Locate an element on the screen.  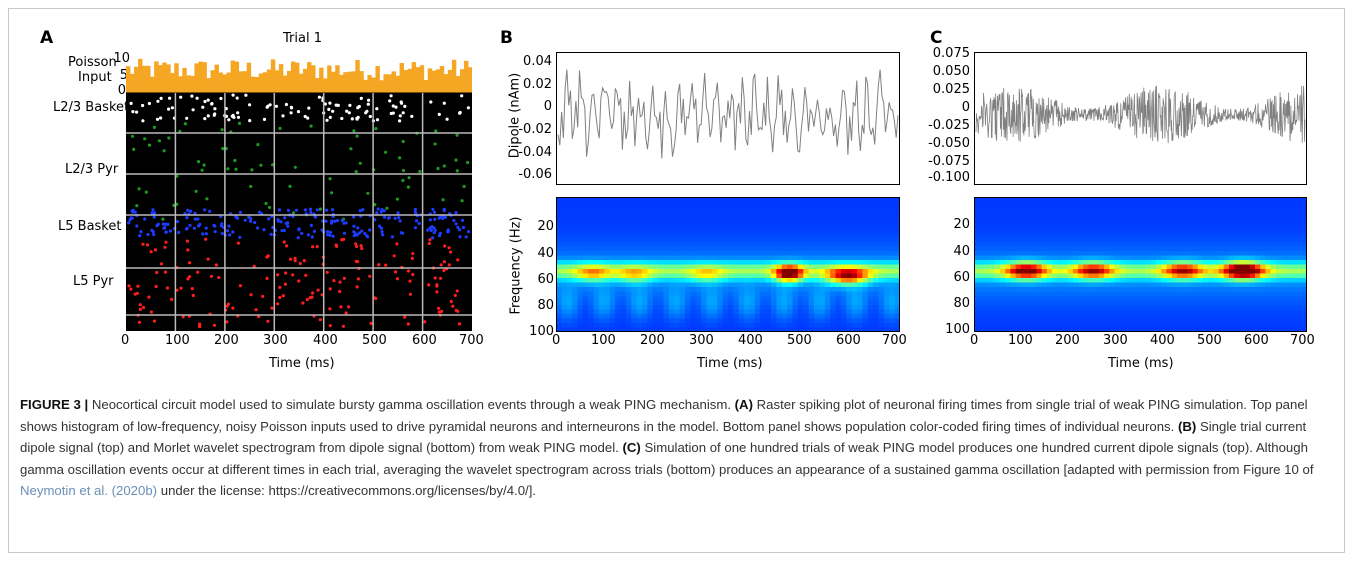
b-ftick-80: 80 is located at coordinates (545, 305).